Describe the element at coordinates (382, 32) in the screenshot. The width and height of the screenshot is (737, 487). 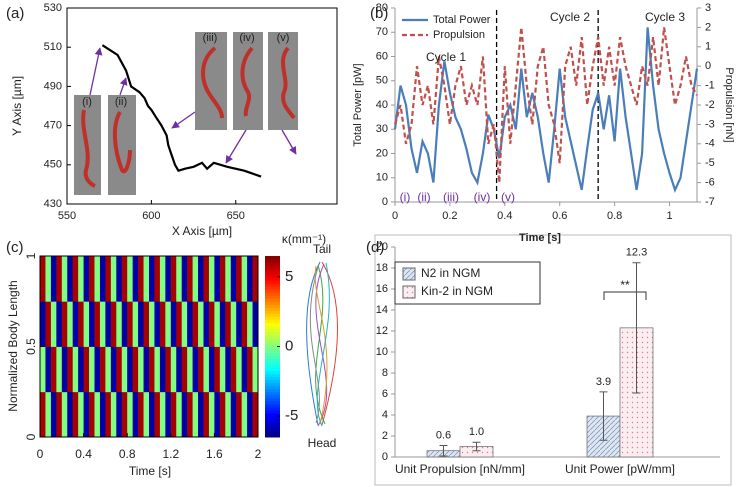
I see `y-tick-label: 70` at that location.